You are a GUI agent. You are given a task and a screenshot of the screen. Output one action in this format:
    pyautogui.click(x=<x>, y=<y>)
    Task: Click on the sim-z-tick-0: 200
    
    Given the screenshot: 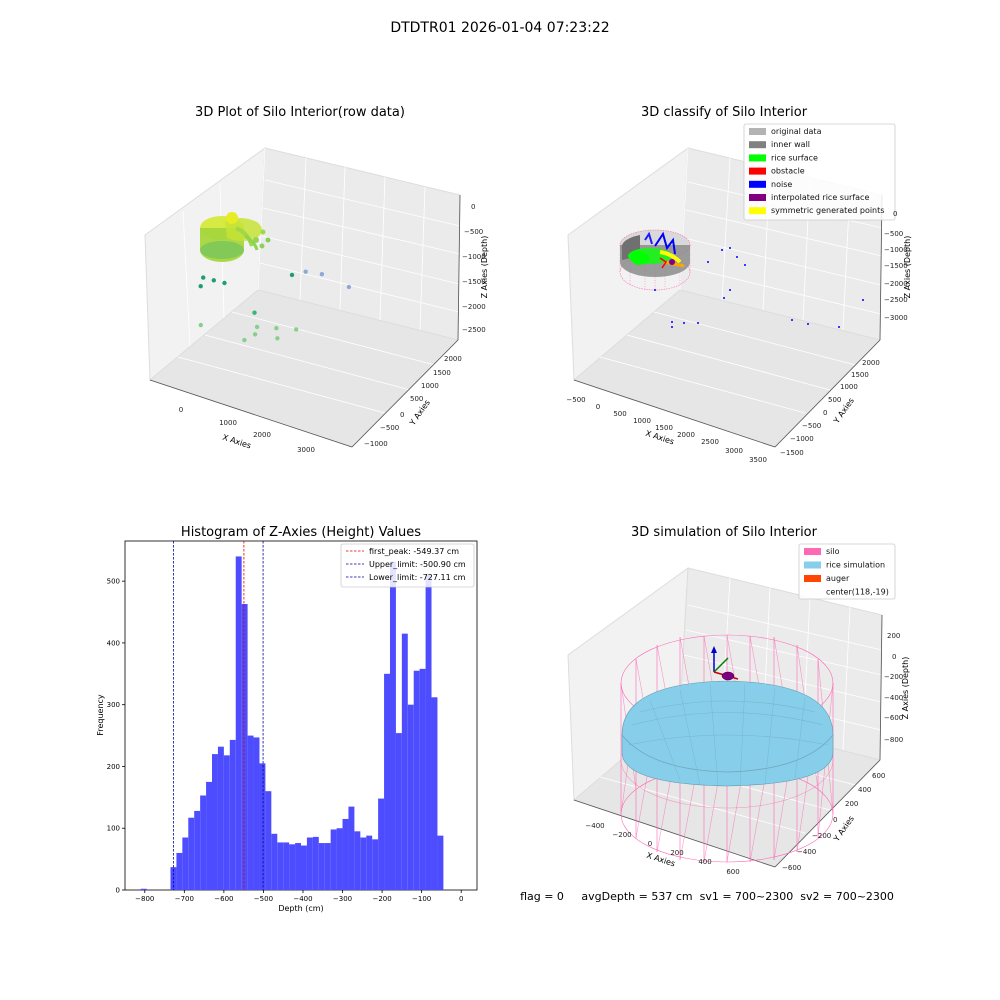 What is the action you would take?
    pyautogui.click(x=893, y=636)
    